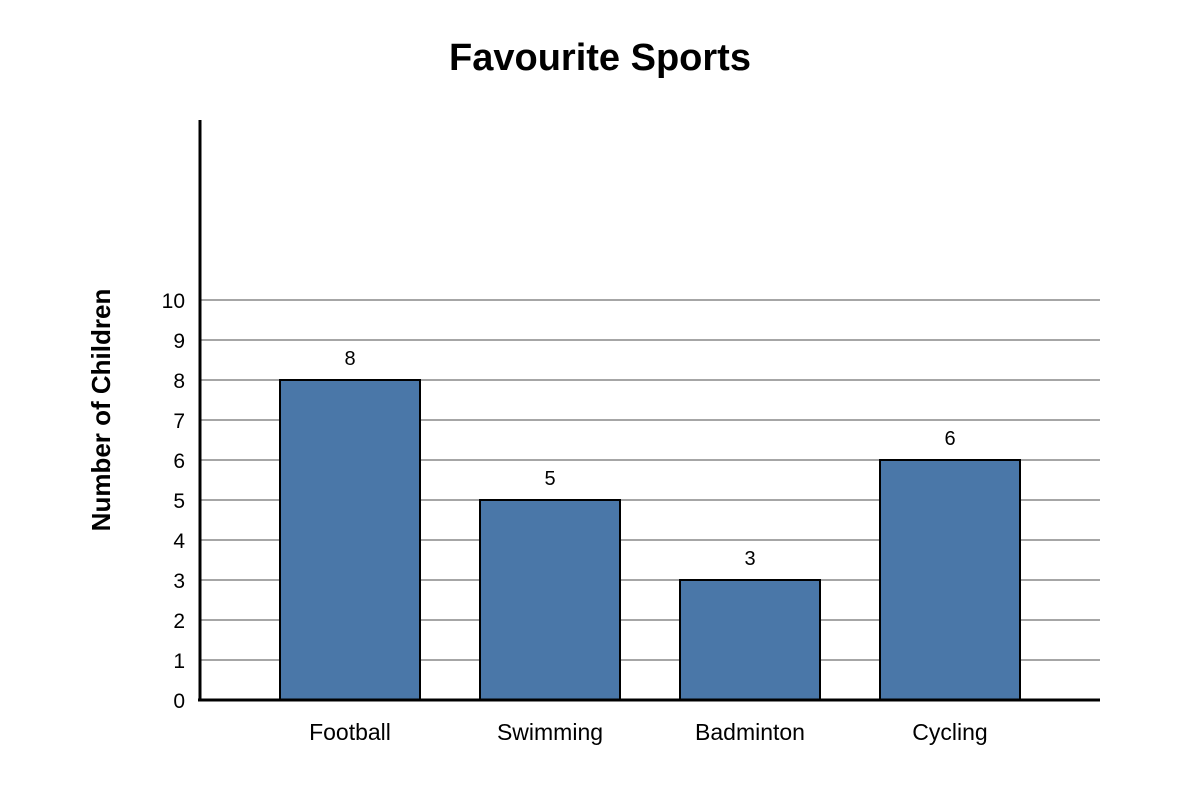  I want to click on y-tick-label: 5, so click(179, 501).